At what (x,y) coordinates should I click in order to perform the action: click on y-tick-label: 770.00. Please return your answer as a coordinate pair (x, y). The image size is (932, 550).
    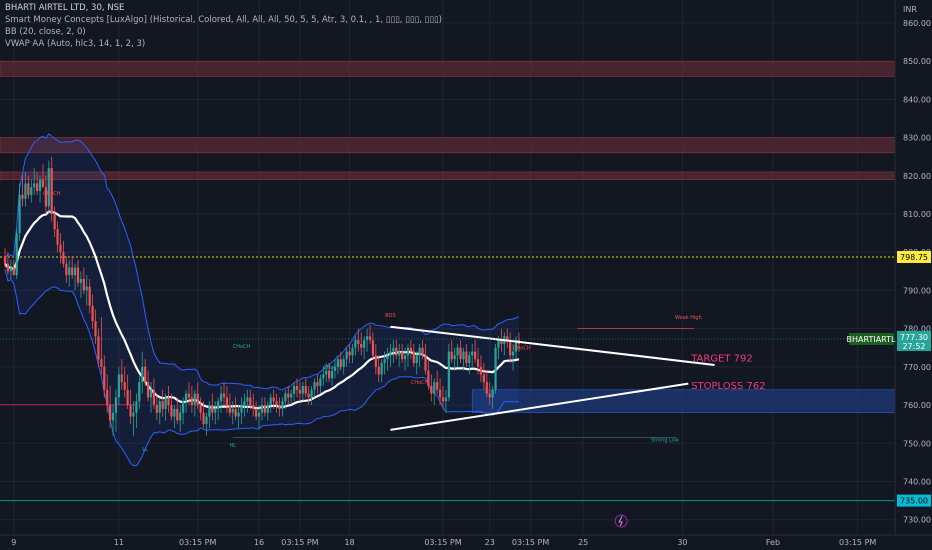
    Looking at the image, I should click on (917, 367).